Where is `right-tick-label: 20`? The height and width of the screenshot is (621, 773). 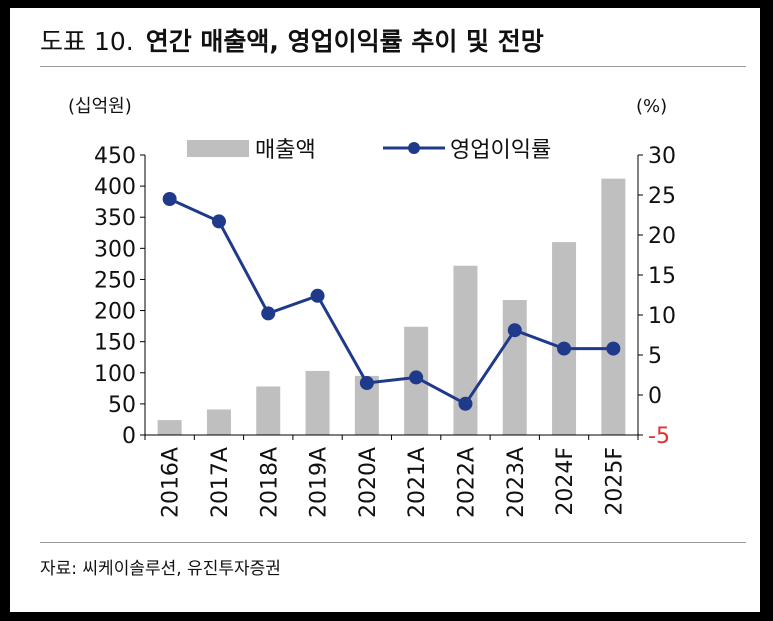
right-tick-label: 20 is located at coordinates (662, 236).